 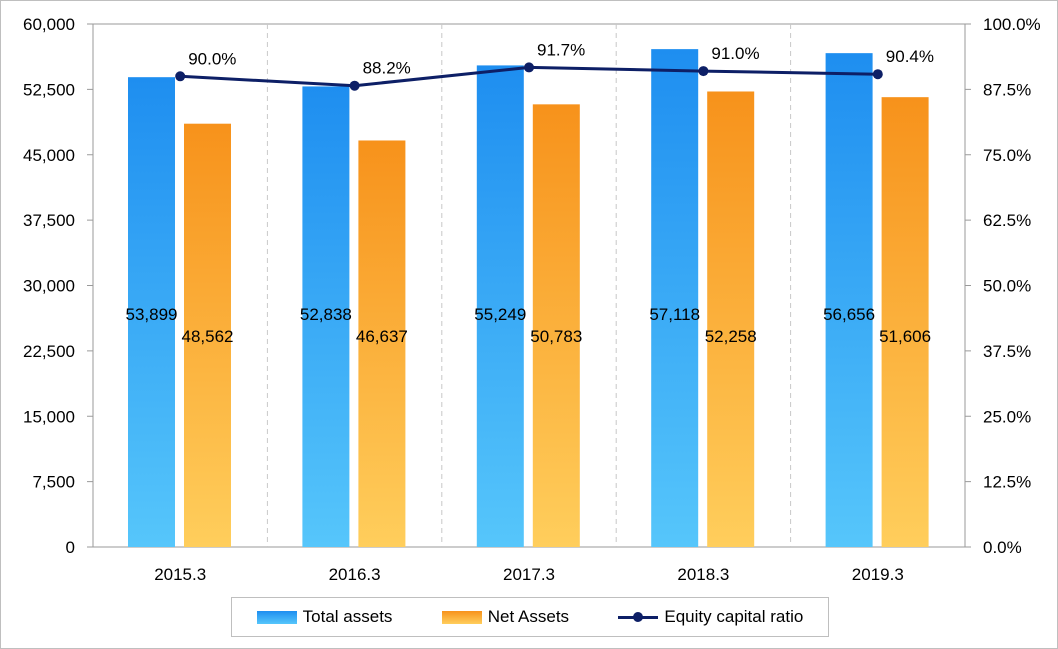 I want to click on legend-item-net-assets: Net Assets, so click(x=505, y=617).